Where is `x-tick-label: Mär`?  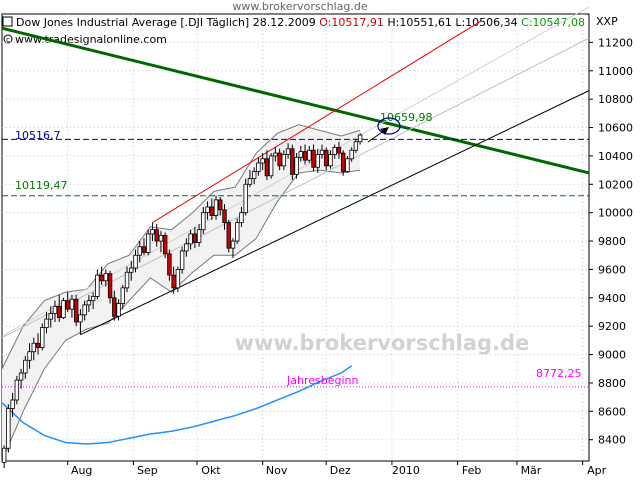
x-tick-label: Mär is located at coordinates (531, 470).